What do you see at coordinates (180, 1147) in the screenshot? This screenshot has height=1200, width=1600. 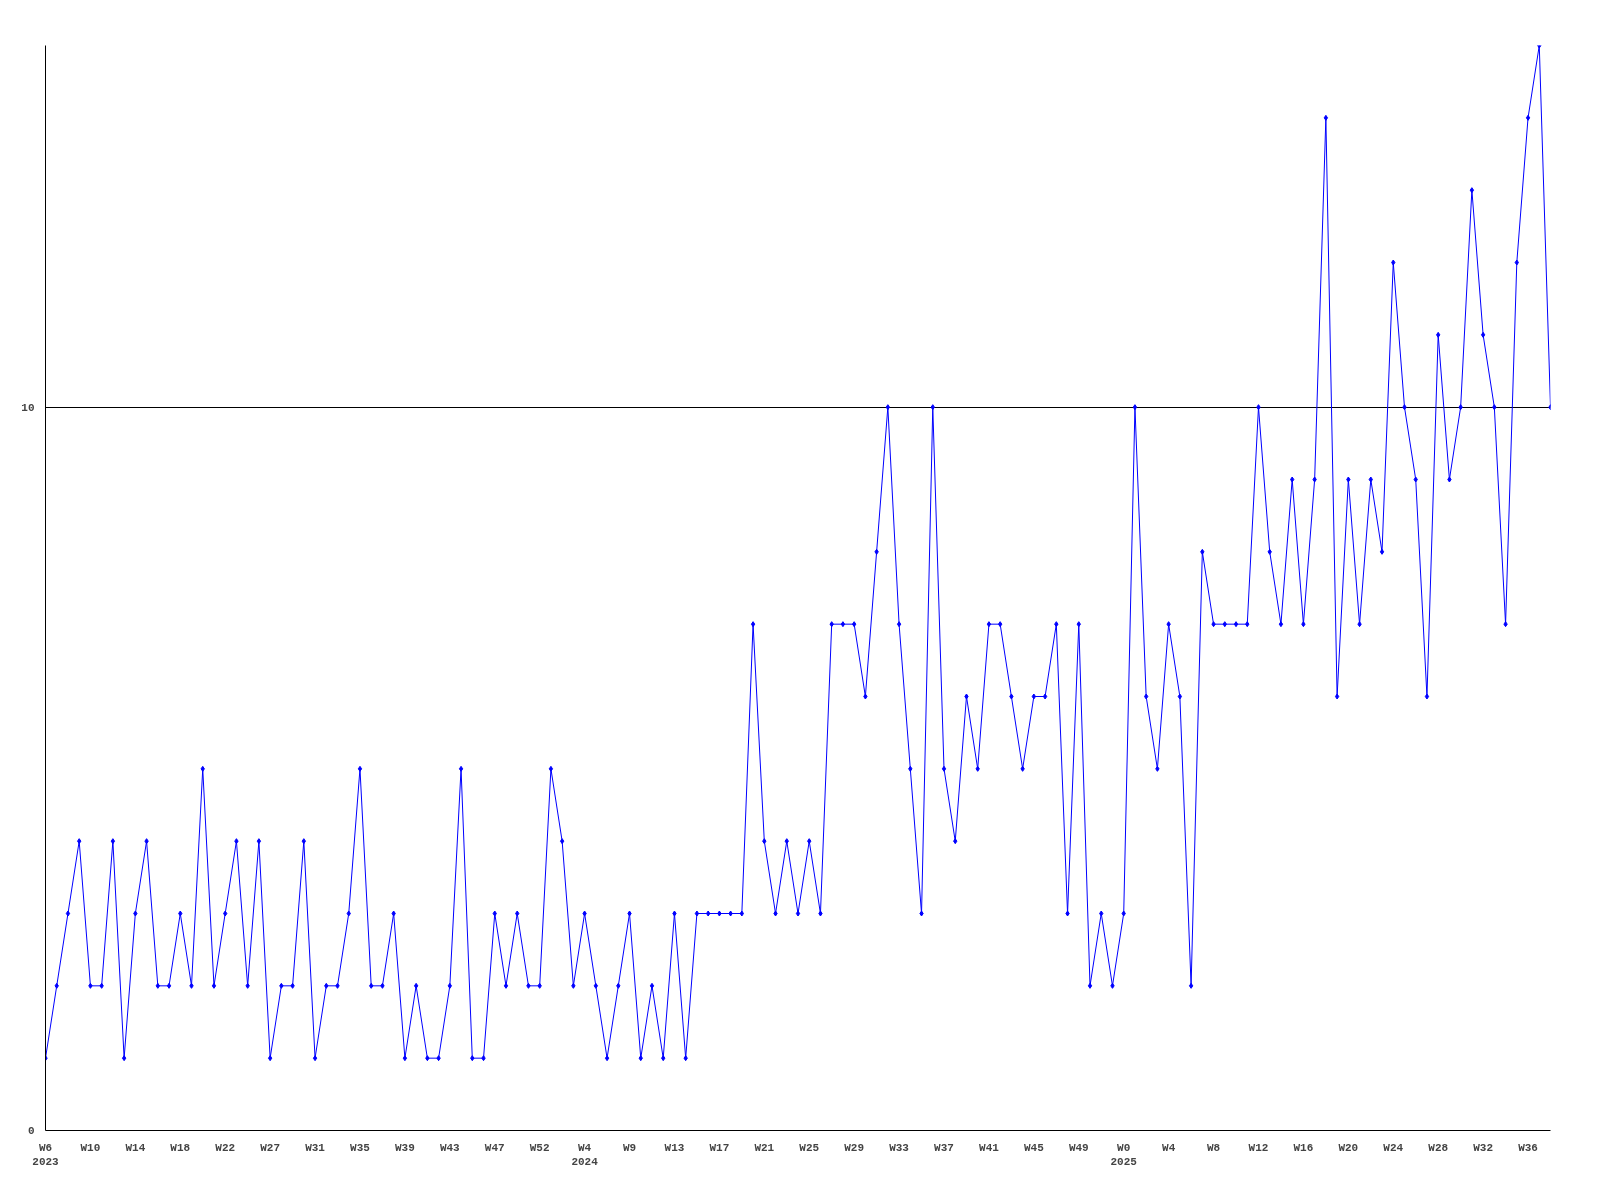 I see `x-tick-label: W18` at bounding box center [180, 1147].